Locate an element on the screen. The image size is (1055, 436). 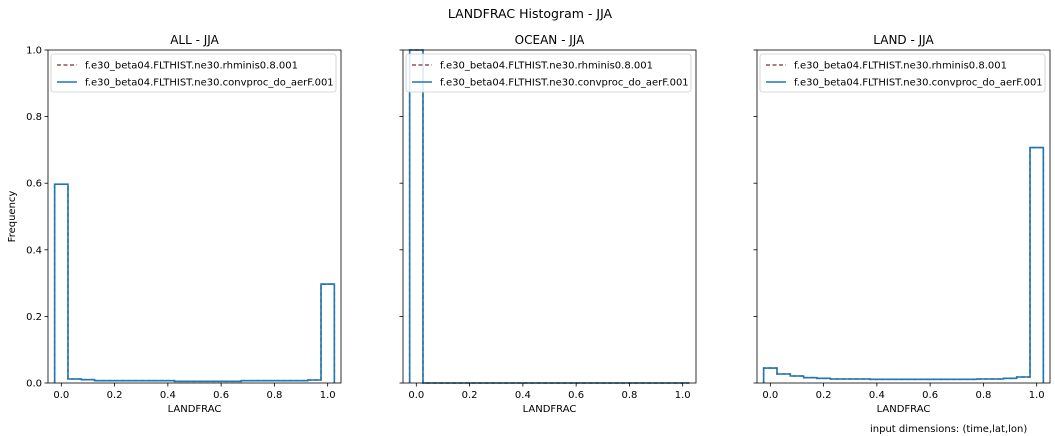
y-tick-label: 0.4 is located at coordinates (34, 250).